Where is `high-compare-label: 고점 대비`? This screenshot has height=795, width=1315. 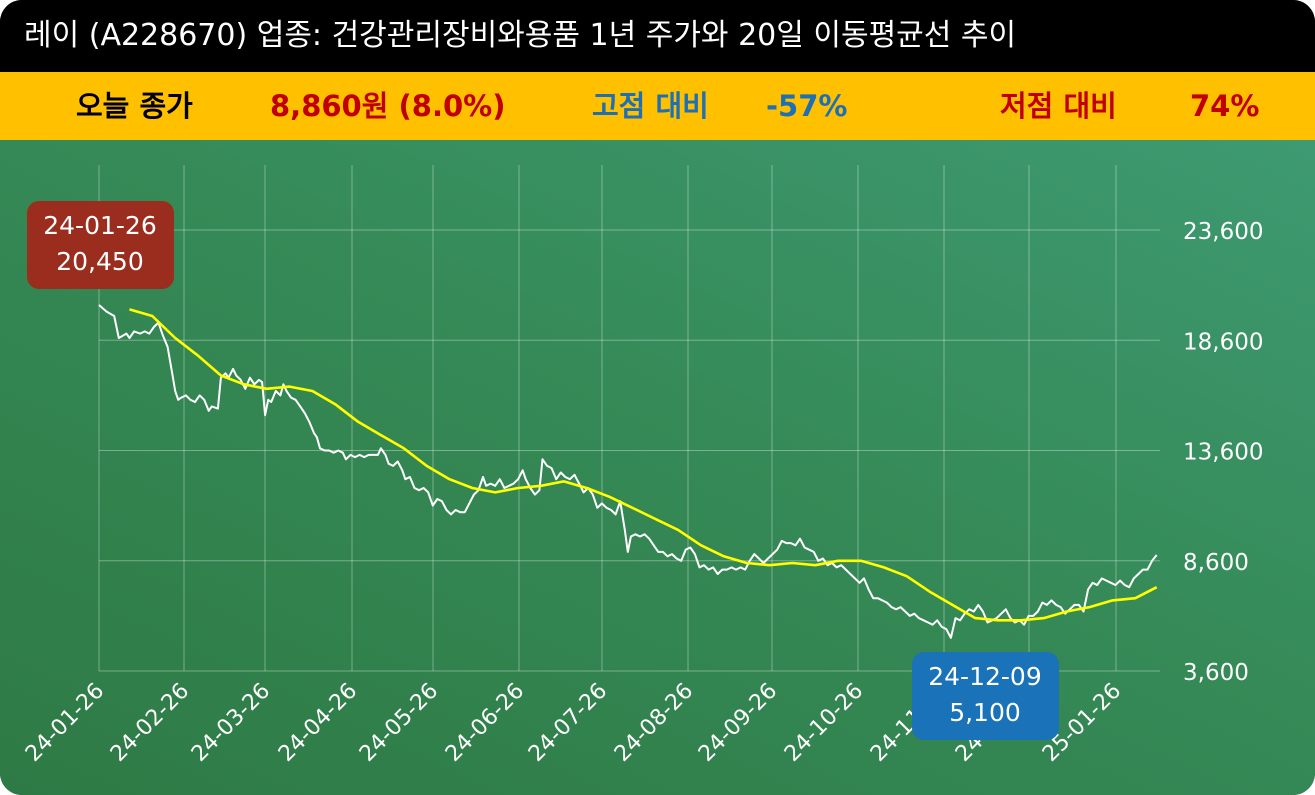
high-compare-label: 고점 대비 is located at coordinates (650, 106).